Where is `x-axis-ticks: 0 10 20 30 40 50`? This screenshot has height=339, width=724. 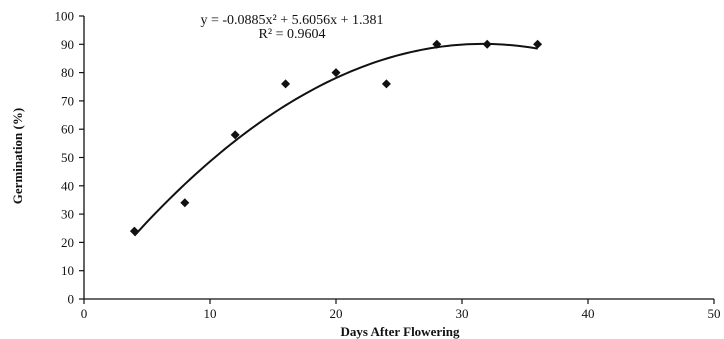
x-axis-ticks: 0 10 20 30 40 50 is located at coordinates (401, 310).